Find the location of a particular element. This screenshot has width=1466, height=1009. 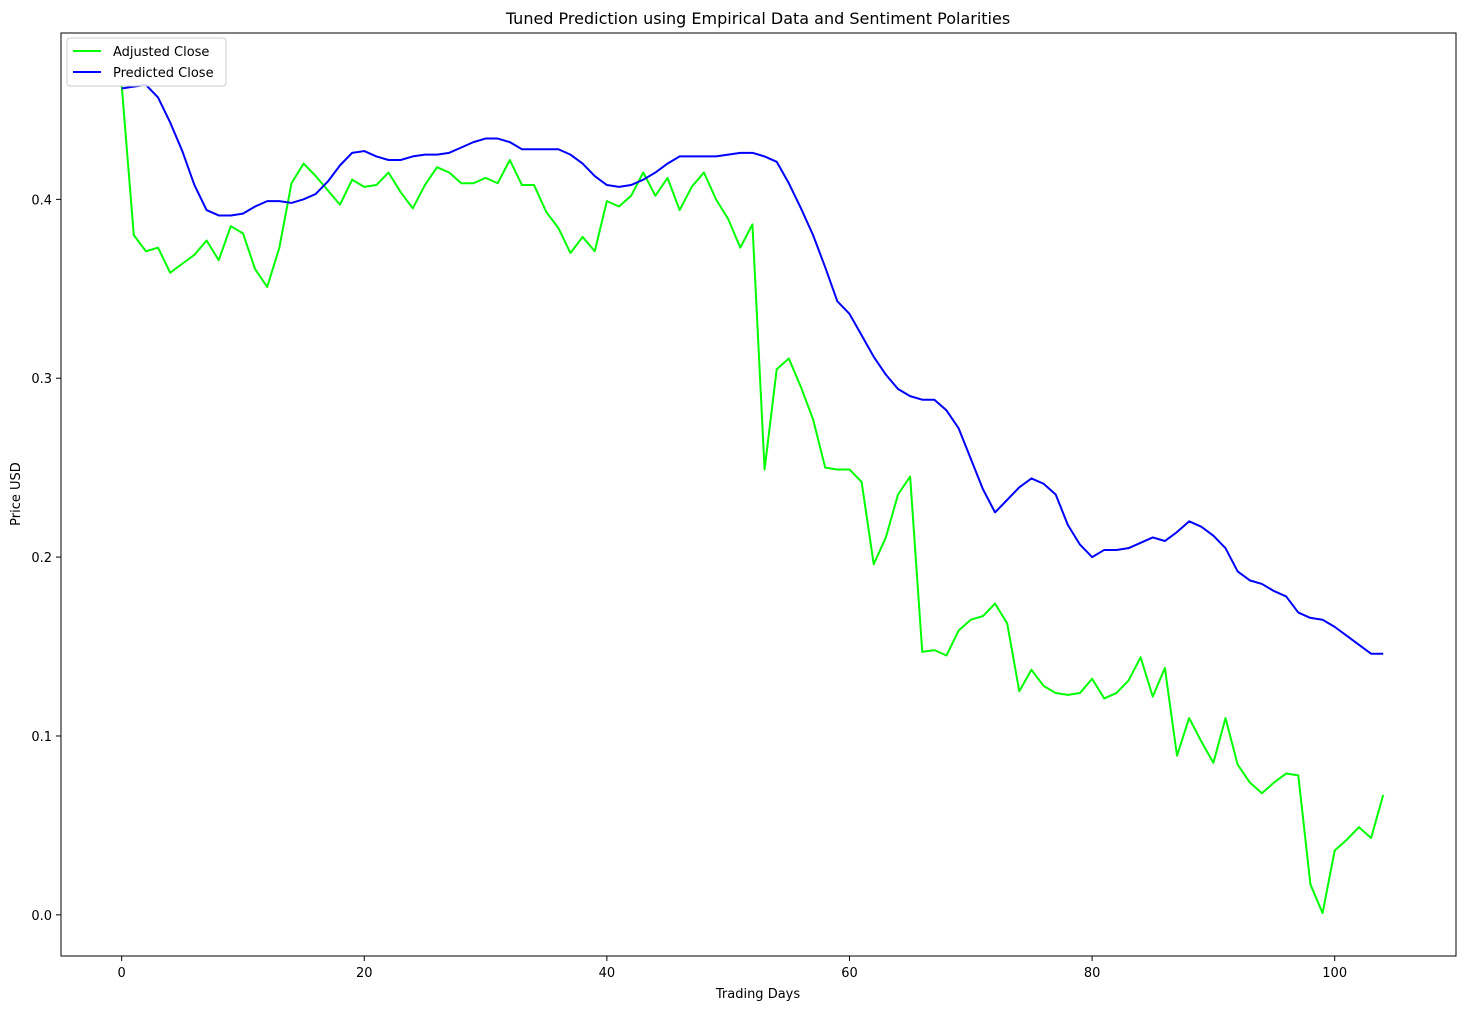

x-axis-label: Trading Days is located at coordinates (757, 994).